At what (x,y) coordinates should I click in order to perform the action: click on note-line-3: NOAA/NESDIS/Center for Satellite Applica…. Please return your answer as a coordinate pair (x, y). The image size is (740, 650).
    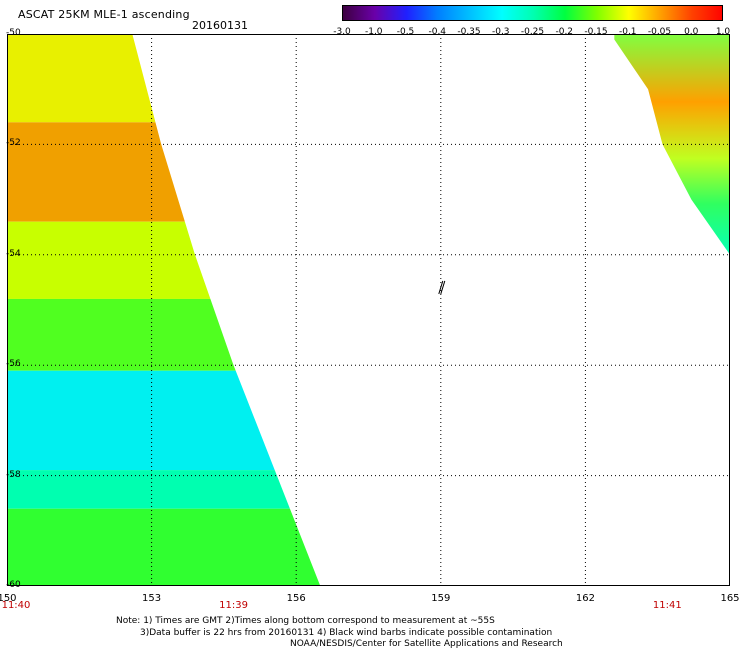
    Looking at the image, I should click on (426, 644).